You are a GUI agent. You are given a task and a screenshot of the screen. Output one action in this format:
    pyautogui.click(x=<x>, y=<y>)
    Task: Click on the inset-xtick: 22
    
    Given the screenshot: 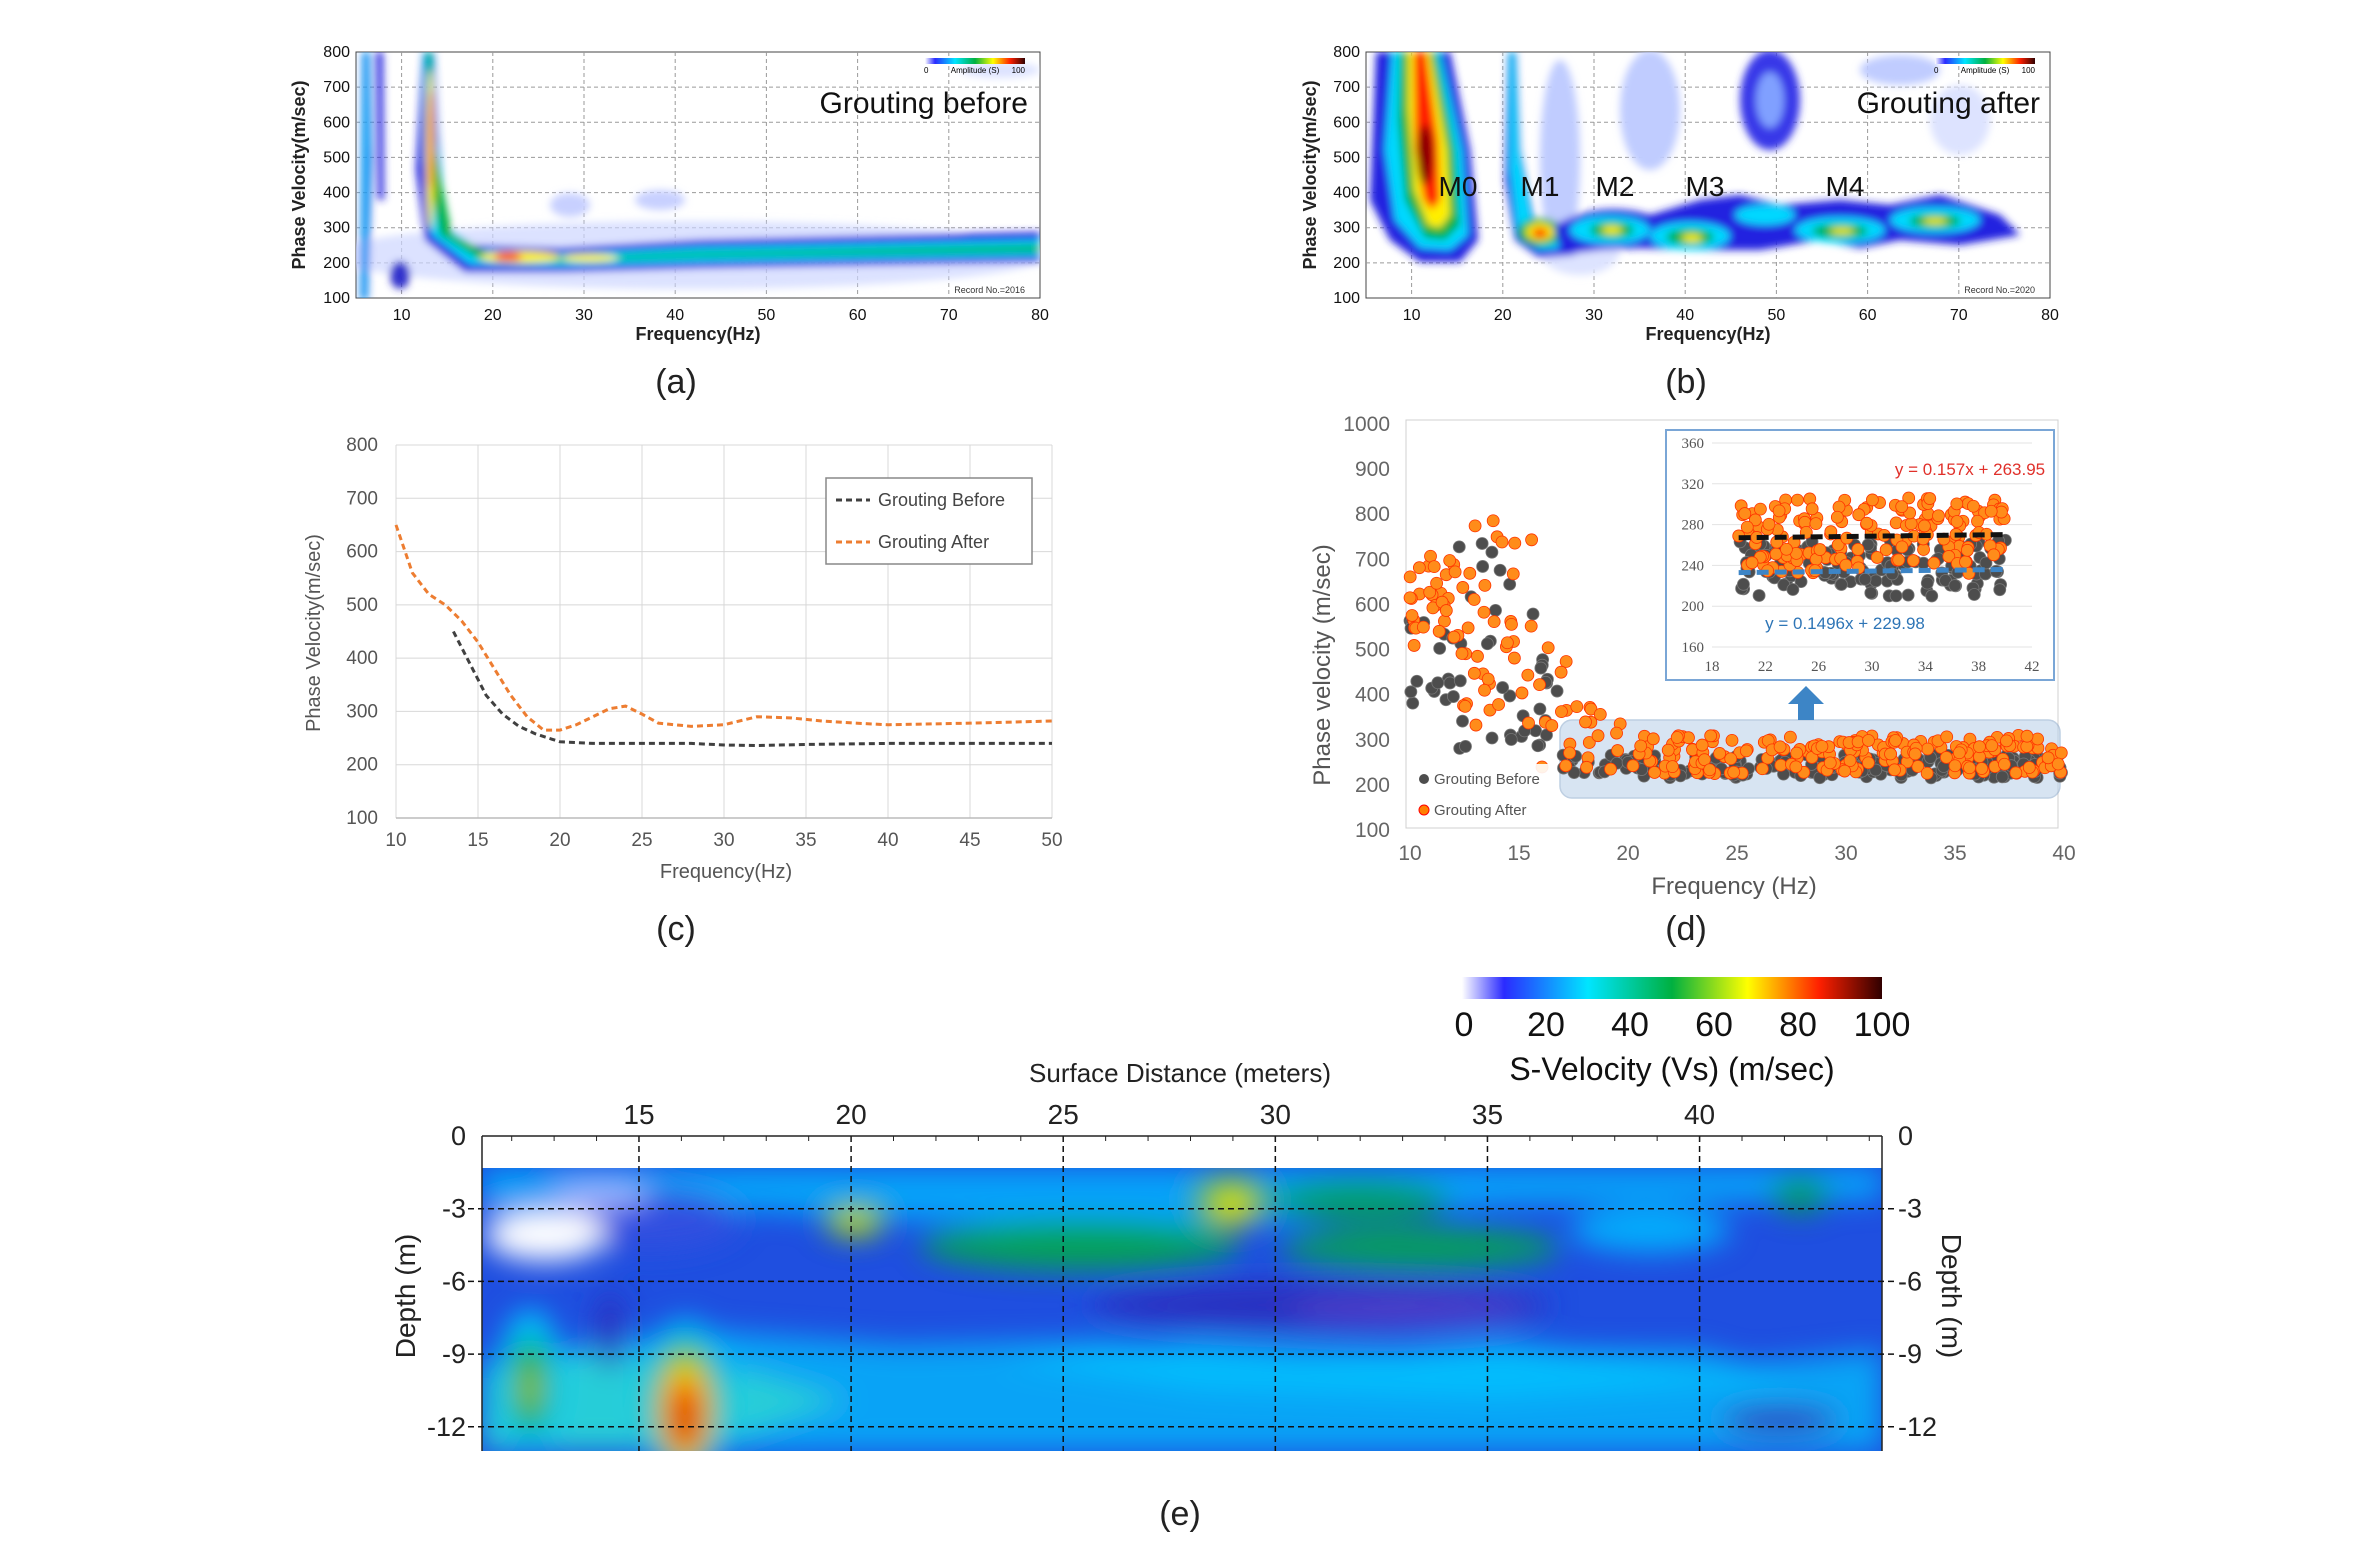 What is the action you would take?
    pyautogui.click(x=1765, y=667)
    